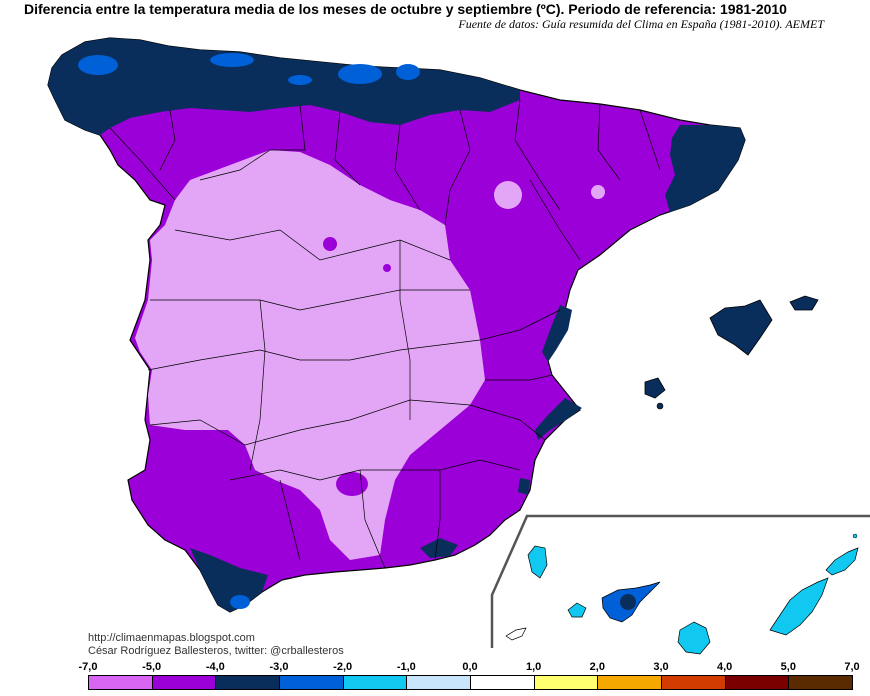 This screenshot has height=696, width=870. What do you see at coordinates (661, 667) in the screenshot?
I see `legend-tick-label: 3,0` at bounding box center [661, 667].